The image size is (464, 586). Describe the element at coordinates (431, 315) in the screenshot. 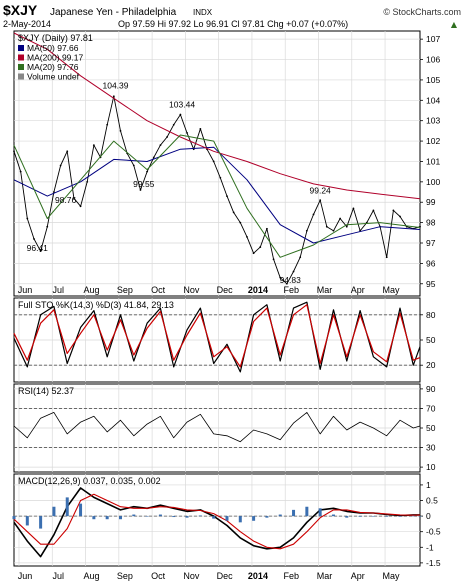

I see `stochastic-ytick-label: 80` at that location.